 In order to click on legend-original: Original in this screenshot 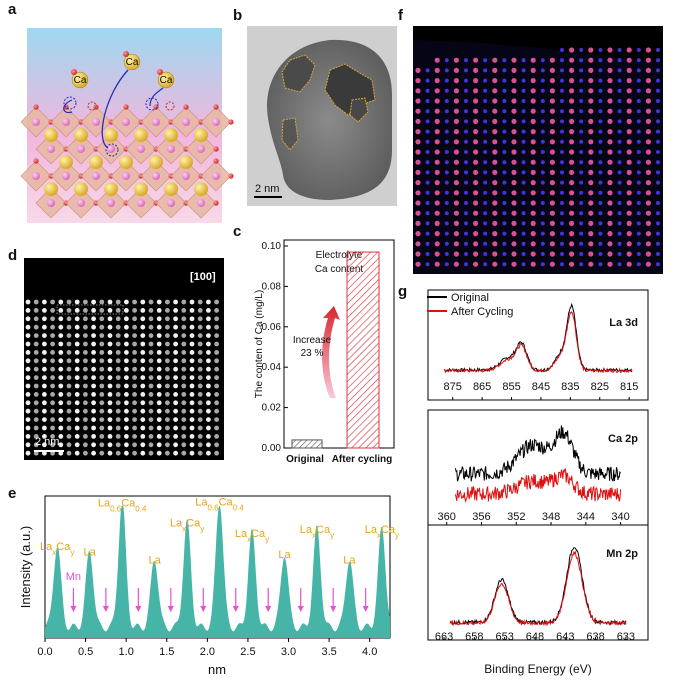, I will do `click(470, 298)`.